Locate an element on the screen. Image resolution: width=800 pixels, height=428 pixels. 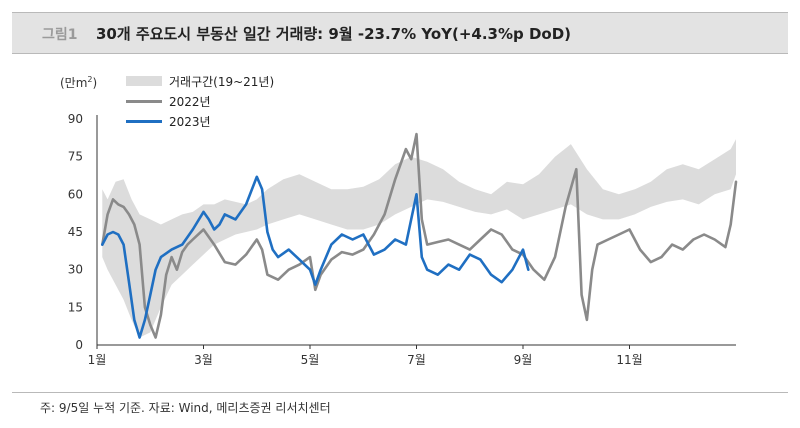
y-tick-label: 90 is located at coordinates (75, 119).